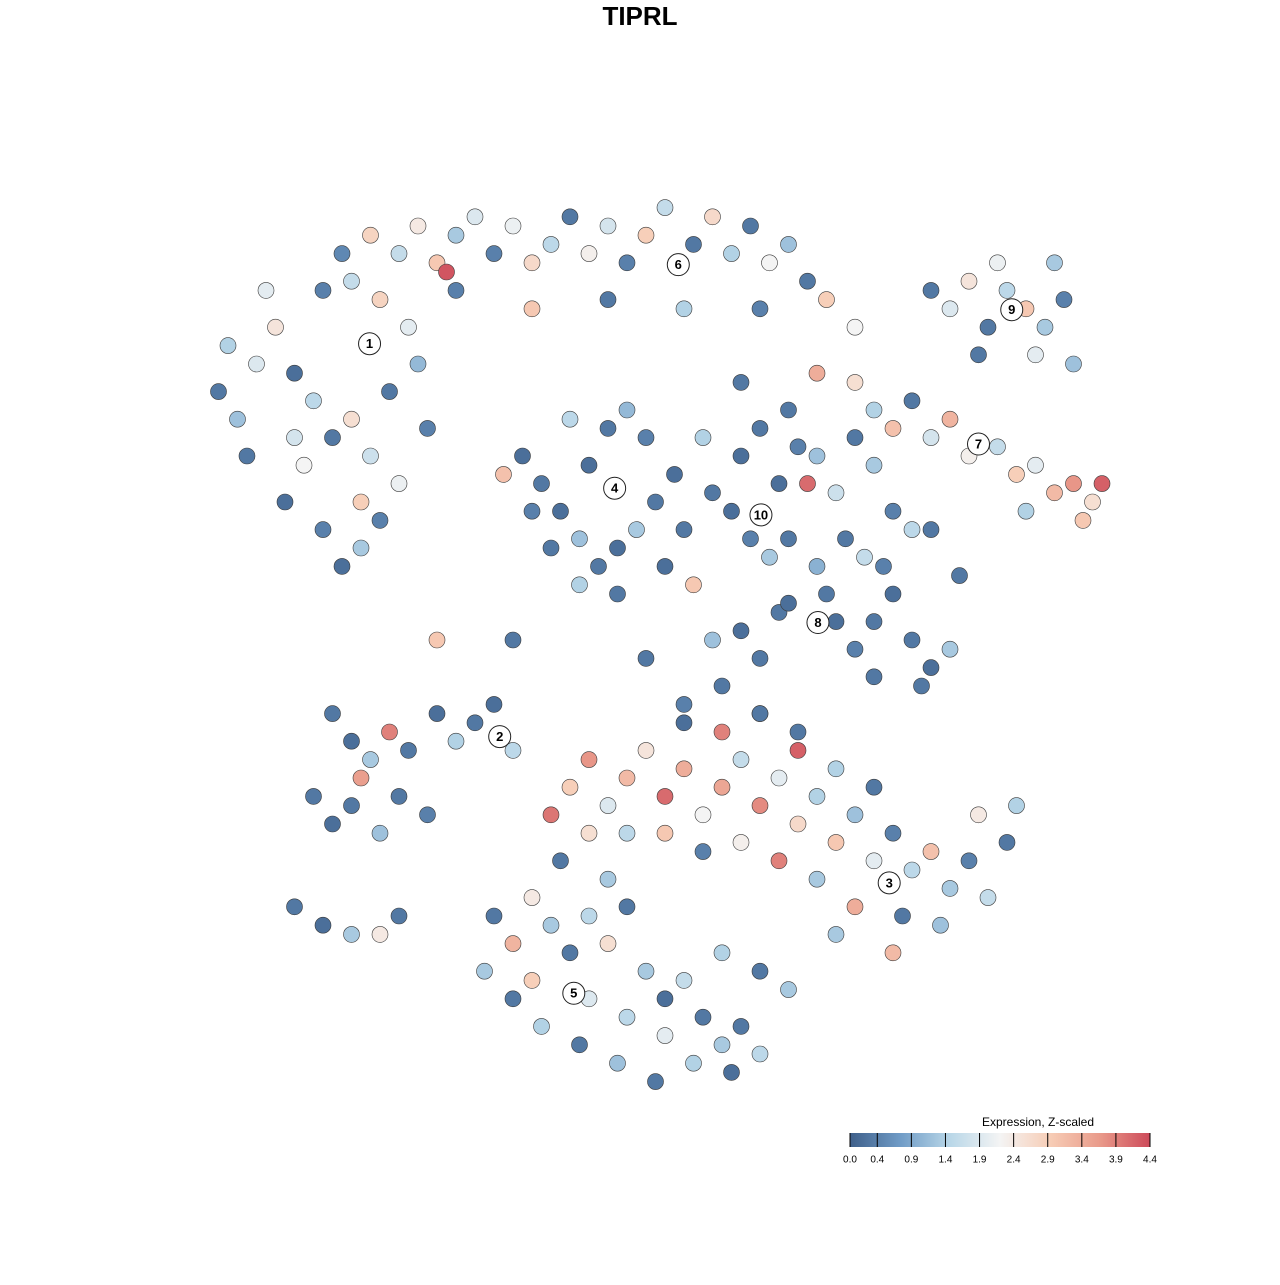 The height and width of the screenshot is (1285, 1280). I want to click on colorbar-tick-label: 3.4, so click(1082, 1160).